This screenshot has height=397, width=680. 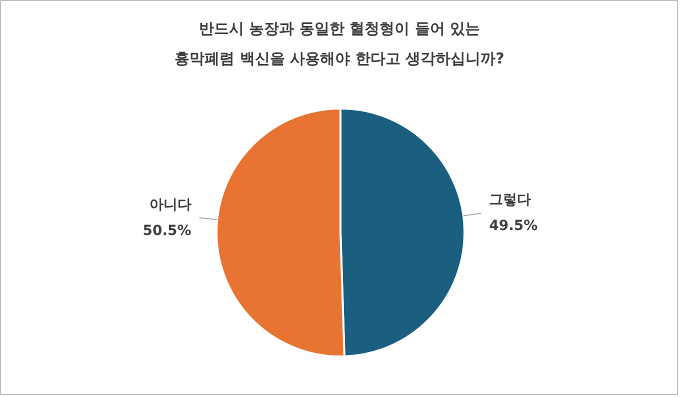 I want to click on slice-label: 아니다, so click(x=170, y=204).